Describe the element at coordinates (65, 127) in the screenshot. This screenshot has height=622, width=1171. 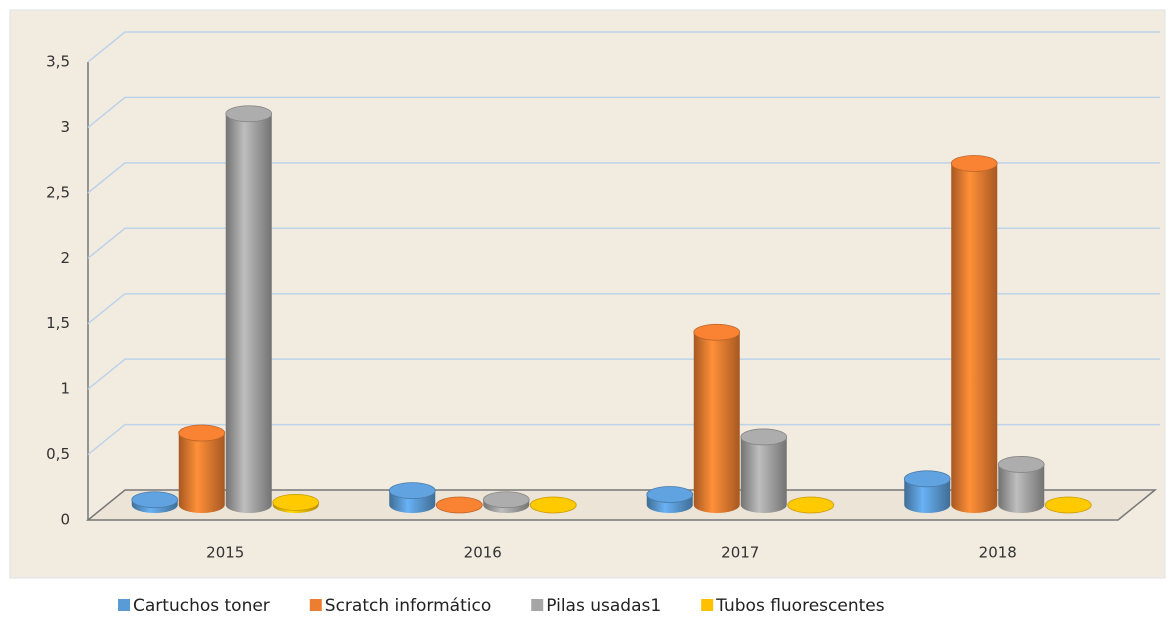
I see `y-tick-label: 3` at that location.